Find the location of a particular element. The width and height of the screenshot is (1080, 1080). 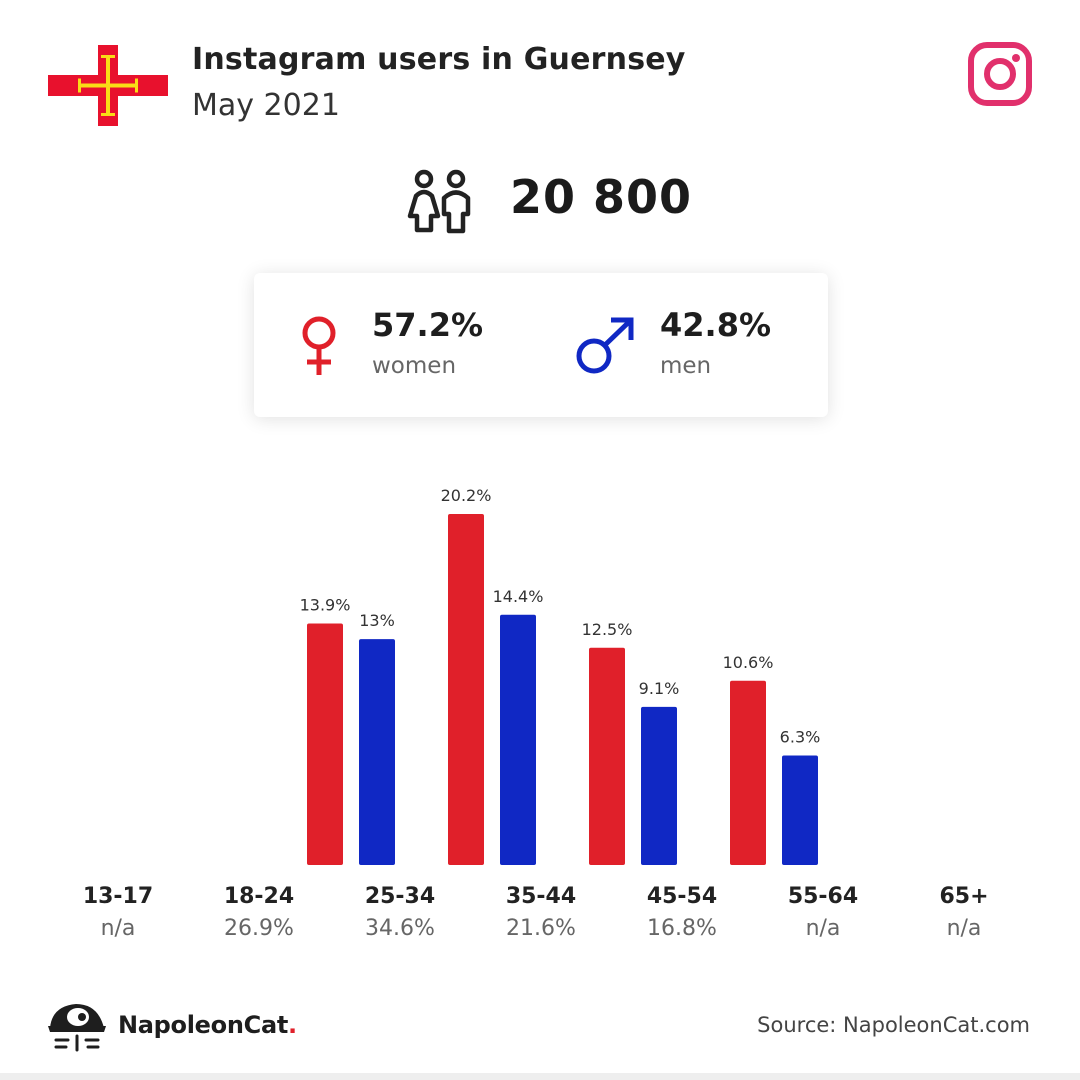

age-group-total: 16.8% is located at coordinates (682, 928).